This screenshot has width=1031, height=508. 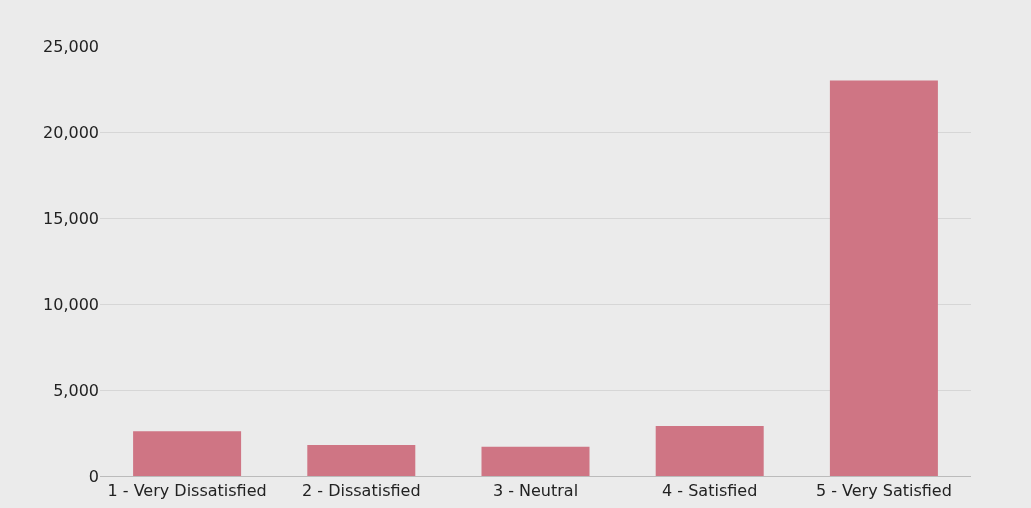 I want to click on x-tick-label: 1 - Very Dissatisfied, so click(x=187, y=491).